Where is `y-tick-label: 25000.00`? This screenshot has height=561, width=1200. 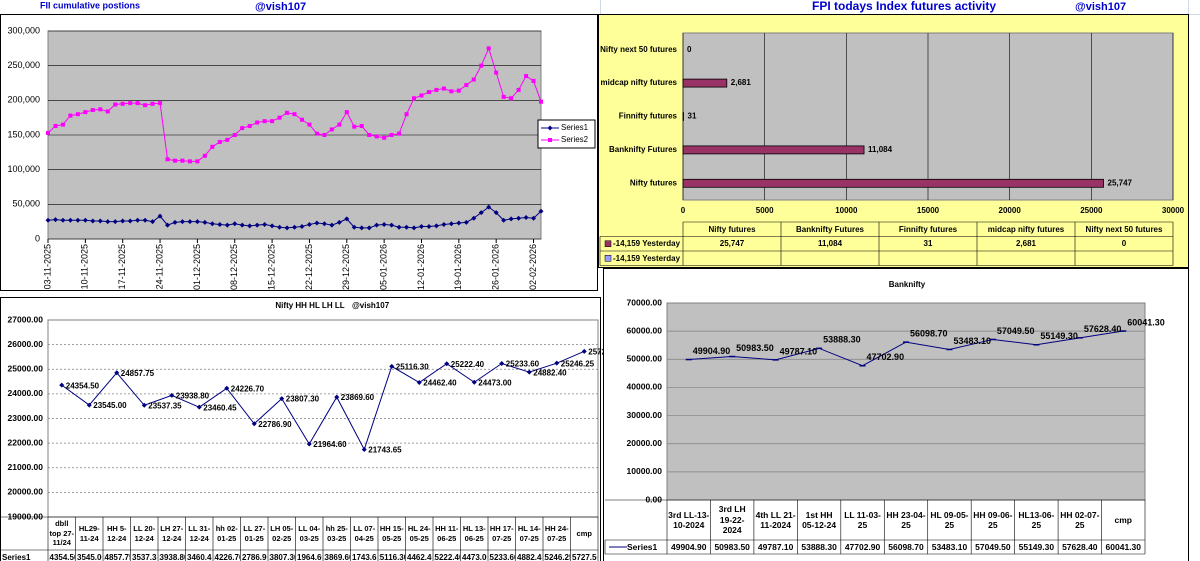
y-tick-label: 25000.00 is located at coordinates (26, 369).